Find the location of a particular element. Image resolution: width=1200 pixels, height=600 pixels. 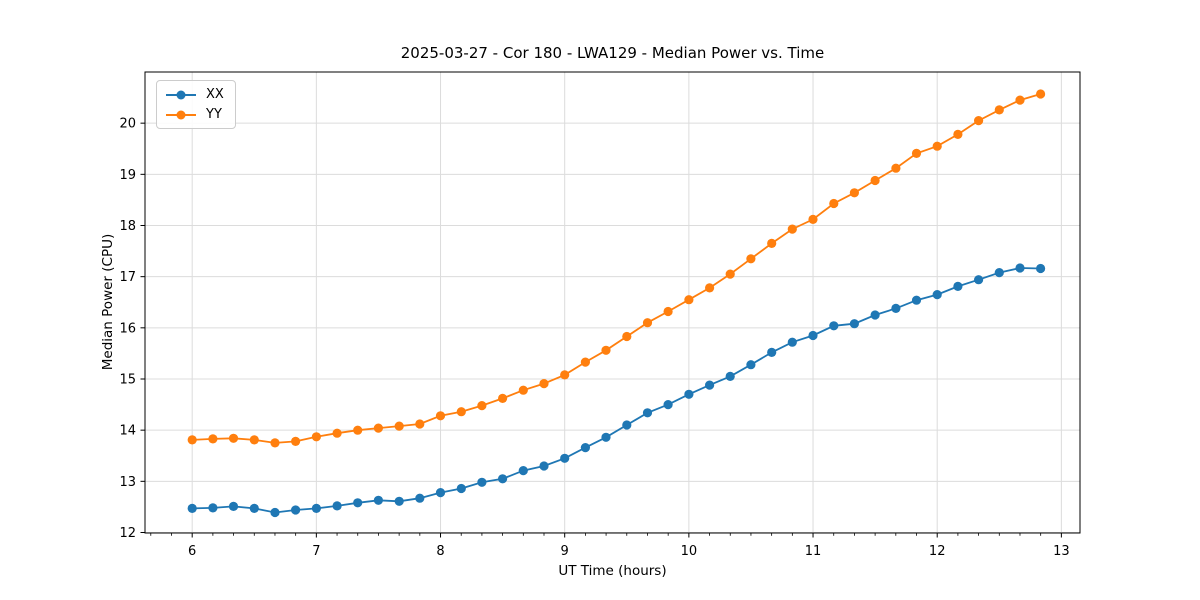

x-tick-label: 12 is located at coordinates (937, 551).